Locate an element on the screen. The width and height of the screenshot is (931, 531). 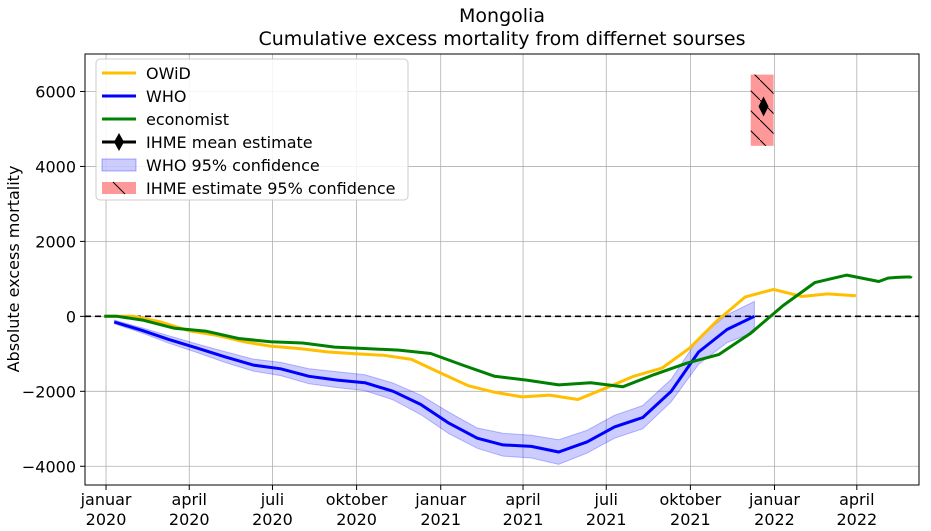
legend-ihme-mean: IHME mean estimate is located at coordinates (207, 142).